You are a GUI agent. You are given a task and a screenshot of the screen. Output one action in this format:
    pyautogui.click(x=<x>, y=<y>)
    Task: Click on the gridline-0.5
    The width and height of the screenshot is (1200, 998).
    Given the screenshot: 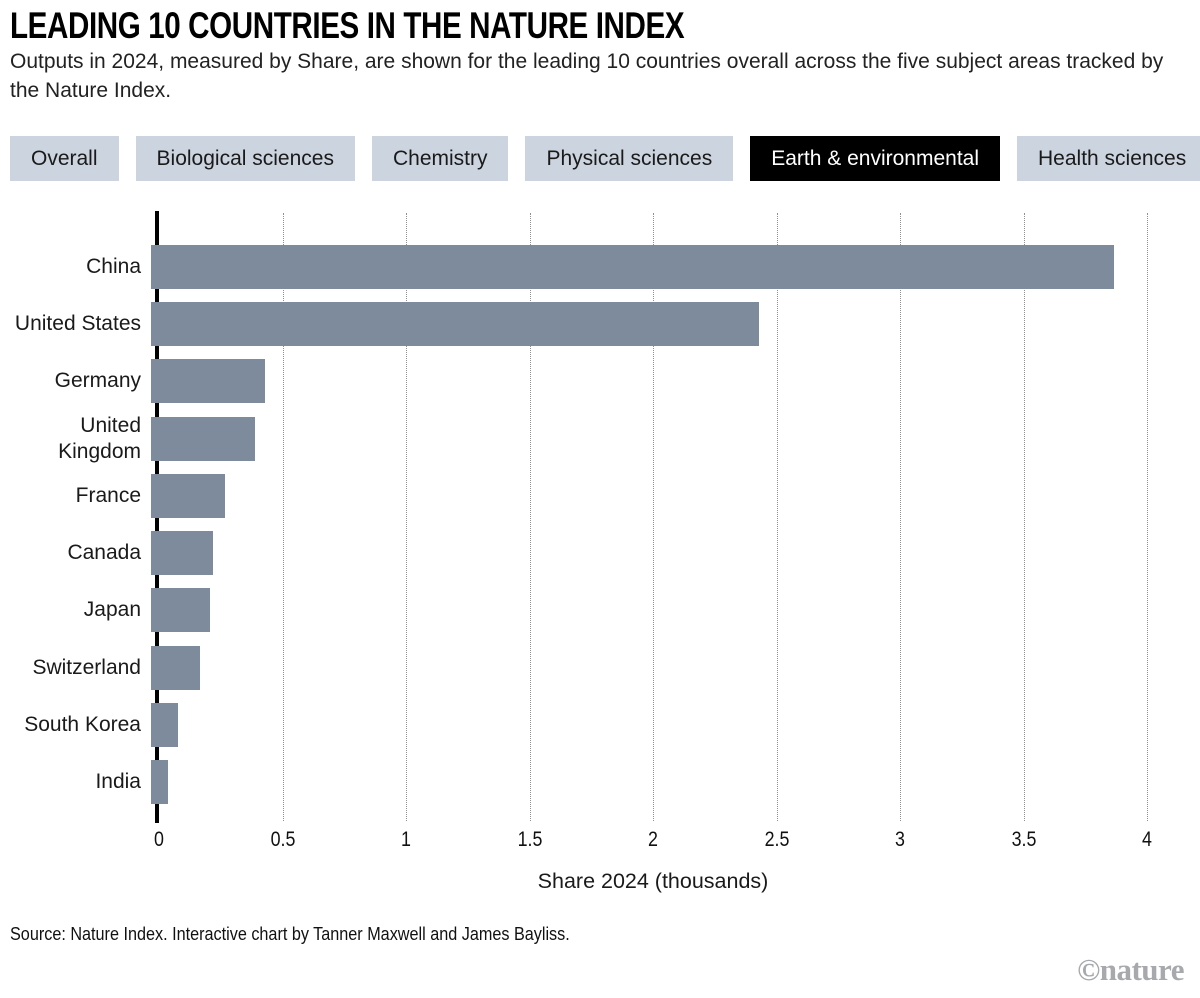 What is the action you would take?
    pyautogui.click(x=283, y=517)
    